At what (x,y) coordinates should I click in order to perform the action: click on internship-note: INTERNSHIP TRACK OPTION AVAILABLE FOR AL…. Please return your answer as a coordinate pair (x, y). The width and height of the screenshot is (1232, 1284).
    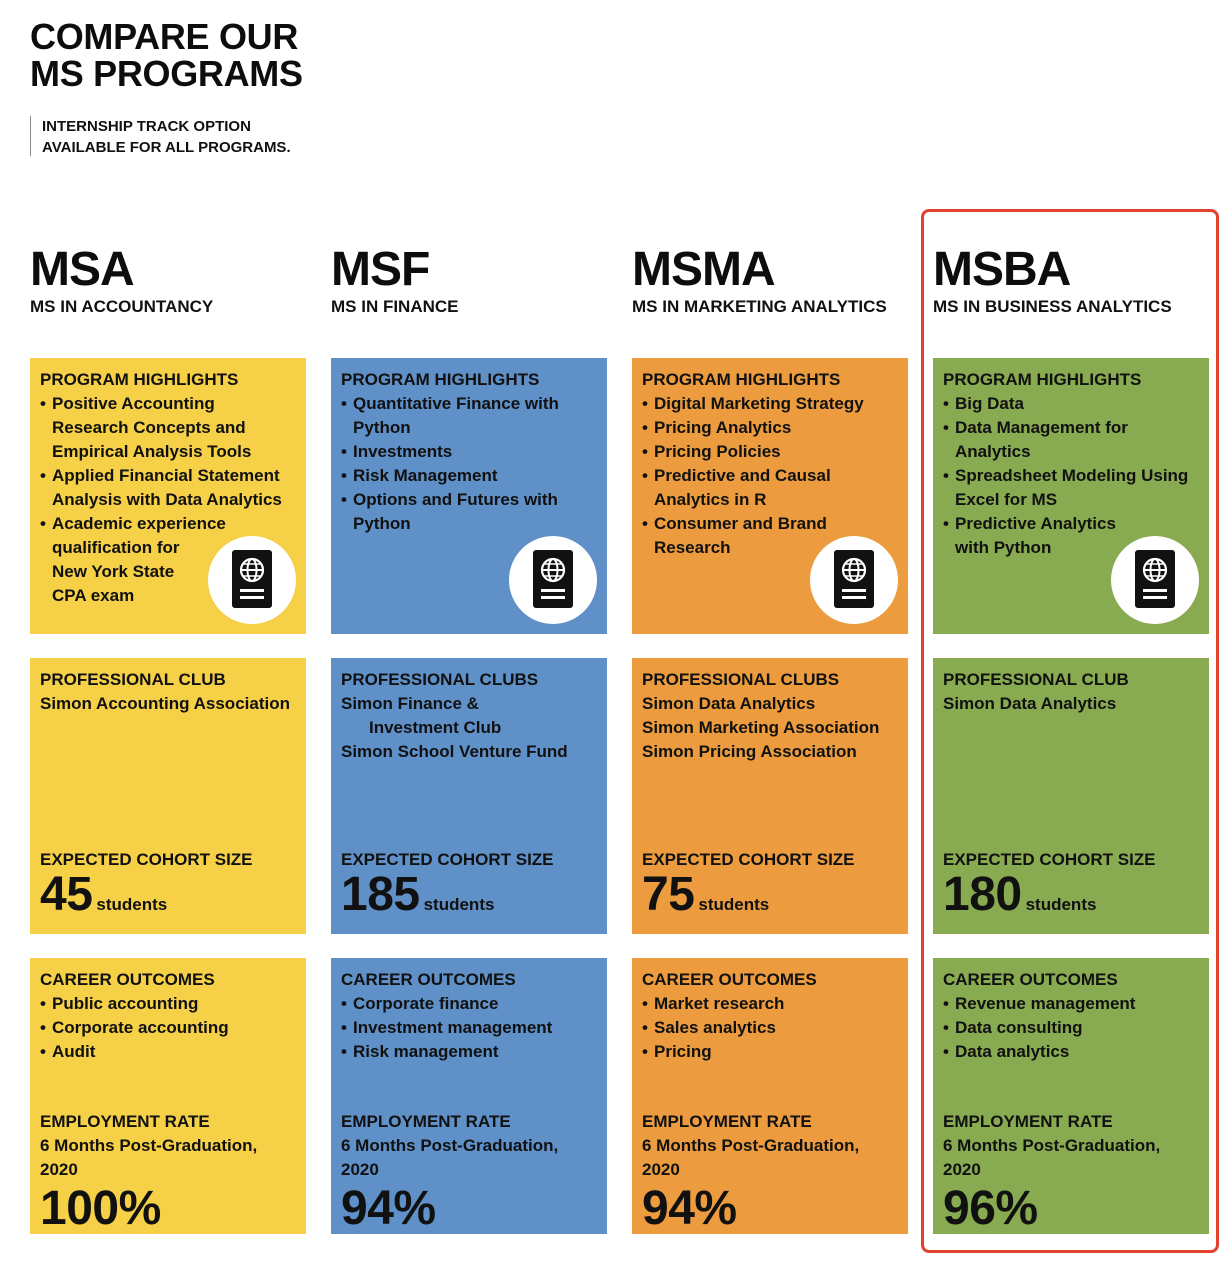
    Looking at the image, I should click on (160, 136).